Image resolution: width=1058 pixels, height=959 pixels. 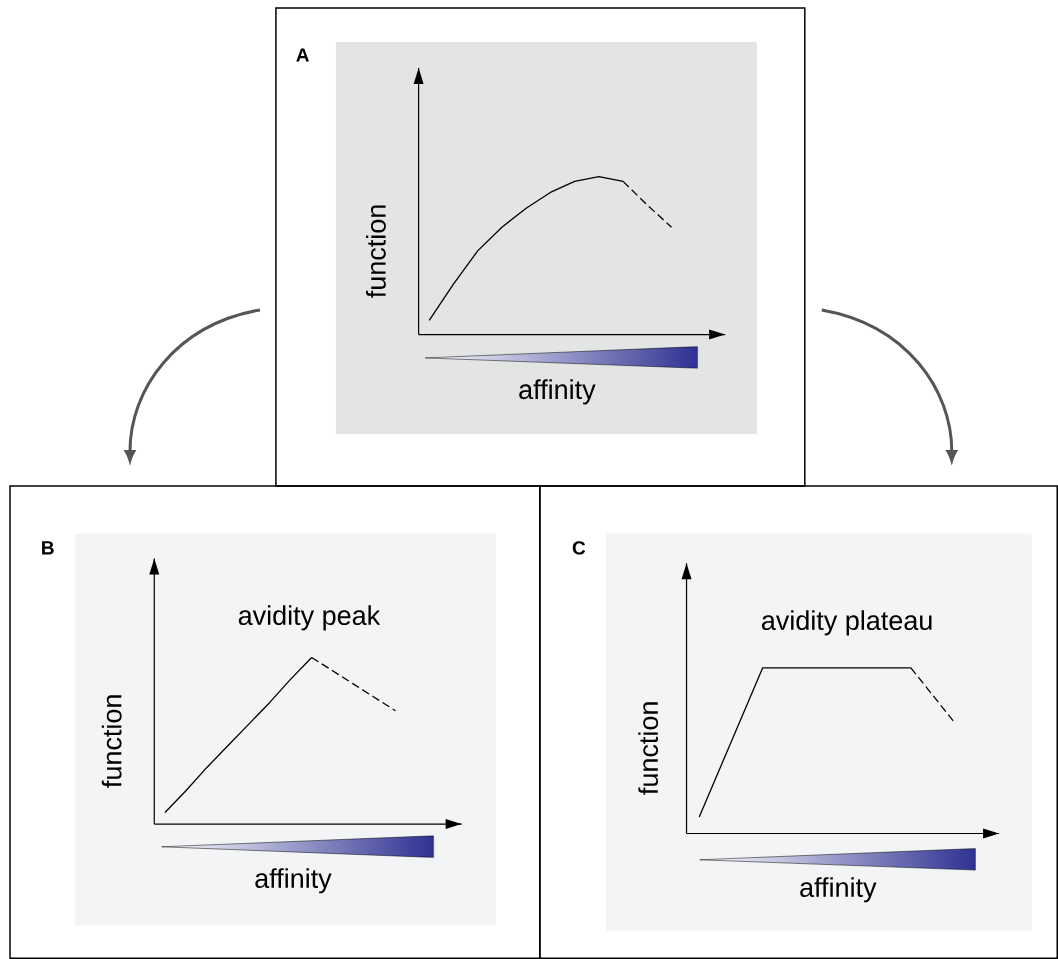 I want to click on chart-title: B, so click(x=48, y=548).